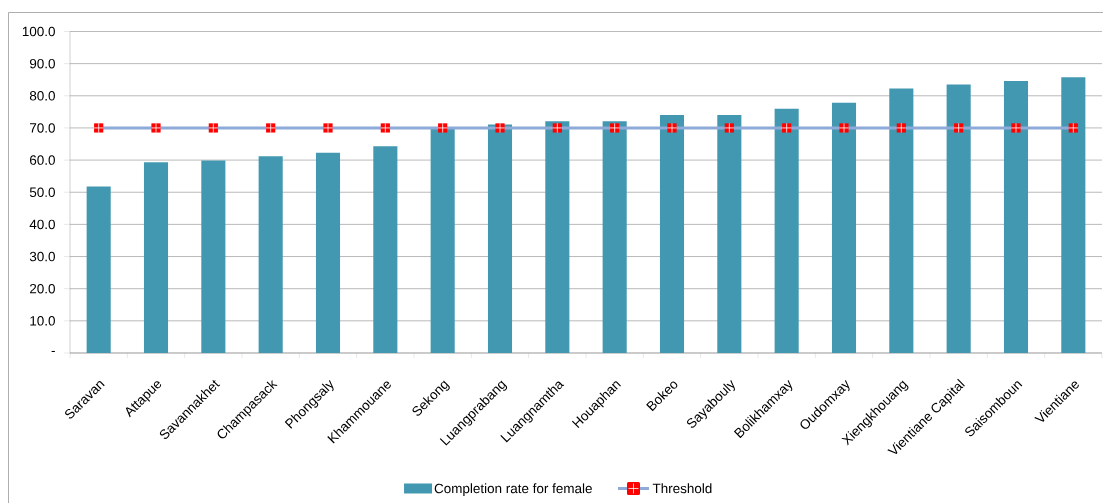 This screenshot has width=1103, height=503. Describe the element at coordinates (42, 160) in the screenshot. I see `y-tick-label: 60.0` at that location.